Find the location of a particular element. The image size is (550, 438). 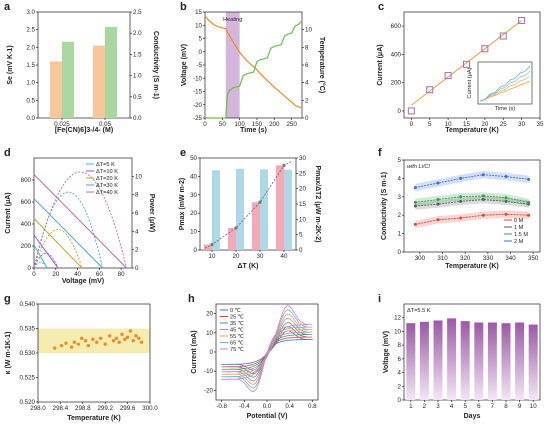

y2-axis-tick-label: 0 is located at coordinates (137, 268).